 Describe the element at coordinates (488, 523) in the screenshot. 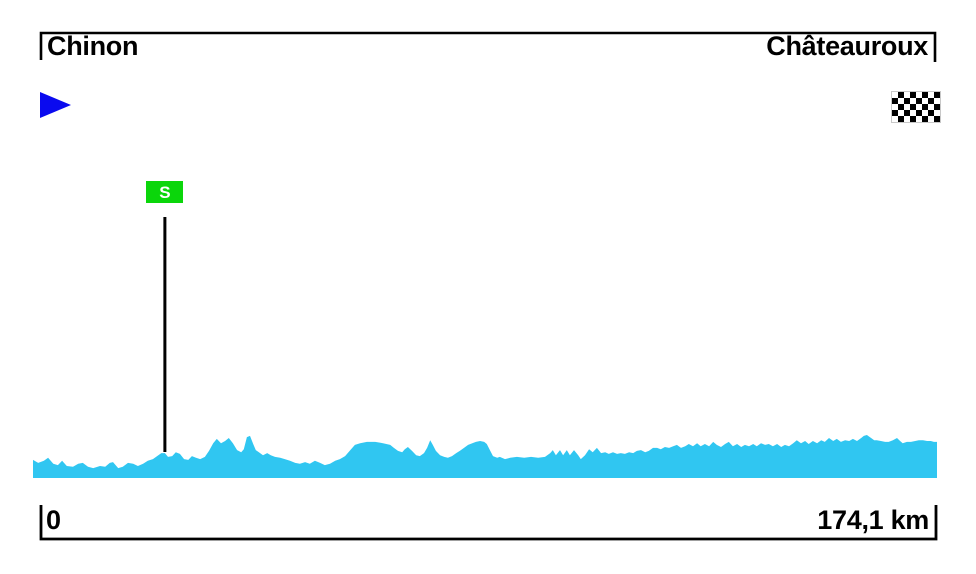

I see `bottom-axis-line` at that location.